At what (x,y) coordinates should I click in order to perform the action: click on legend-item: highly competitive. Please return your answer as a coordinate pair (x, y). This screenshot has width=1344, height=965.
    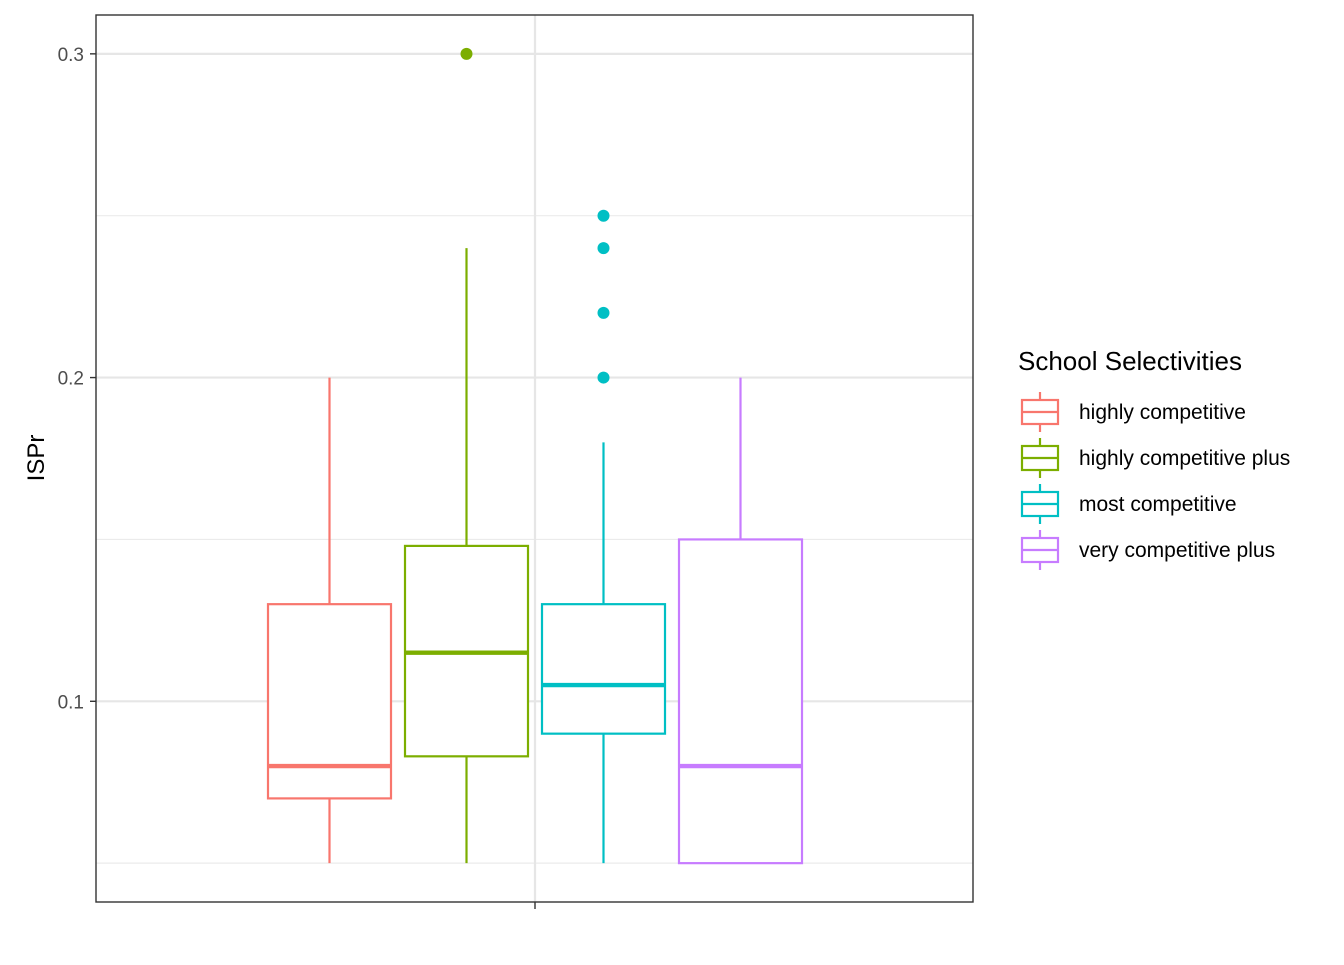
    Looking at the image, I should click on (1133, 412).